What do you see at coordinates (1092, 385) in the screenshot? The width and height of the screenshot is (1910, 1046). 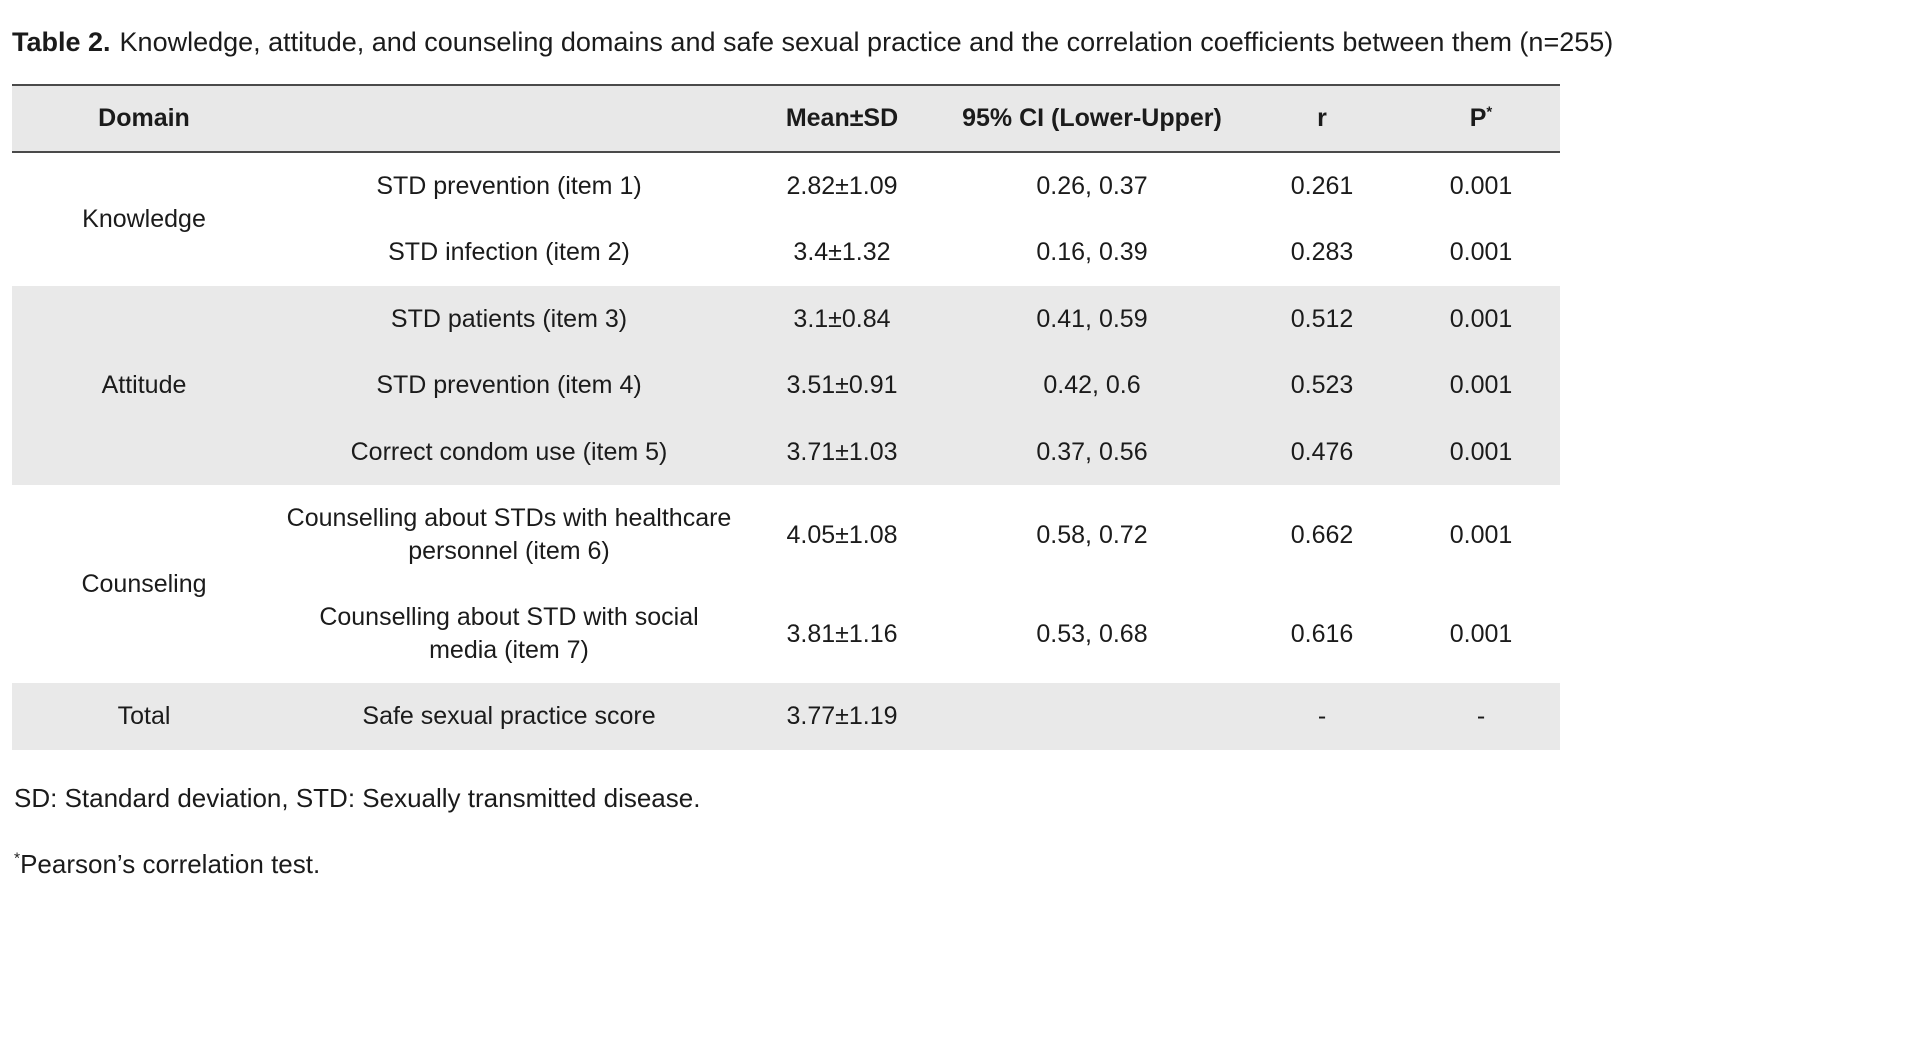 I see `ci-cell: 0.42, 0.6` at bounding box center [1092, 385].